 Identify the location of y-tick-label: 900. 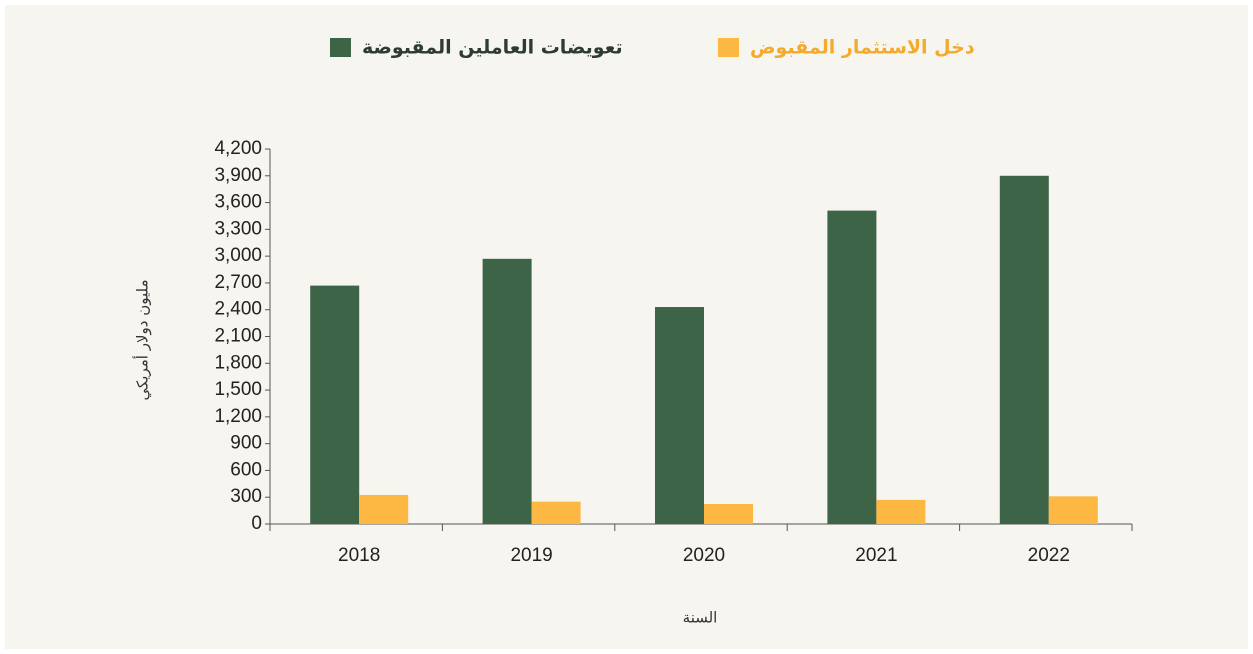
(246, 443).